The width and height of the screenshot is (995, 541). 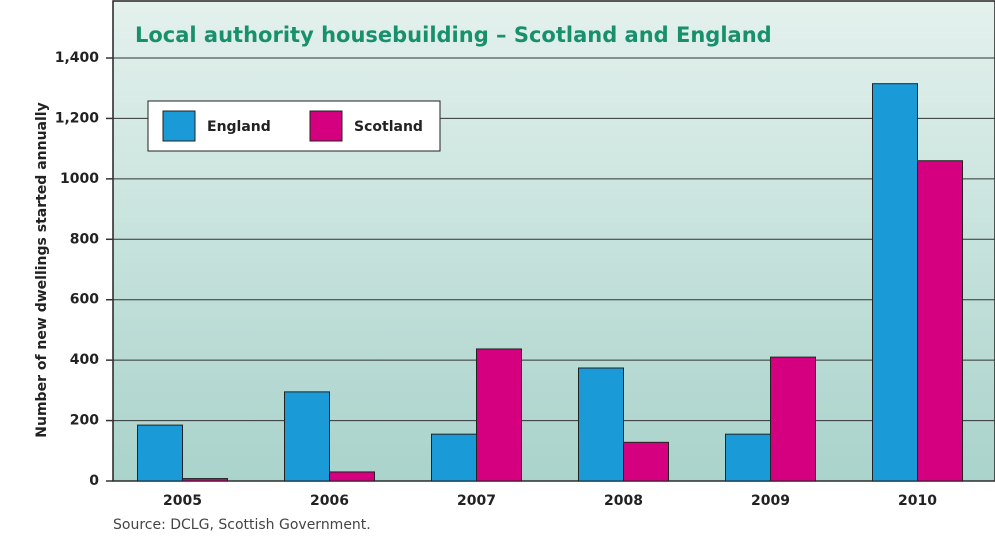 I want to click on y-tick-label: 0, so click(x=94, y=481).